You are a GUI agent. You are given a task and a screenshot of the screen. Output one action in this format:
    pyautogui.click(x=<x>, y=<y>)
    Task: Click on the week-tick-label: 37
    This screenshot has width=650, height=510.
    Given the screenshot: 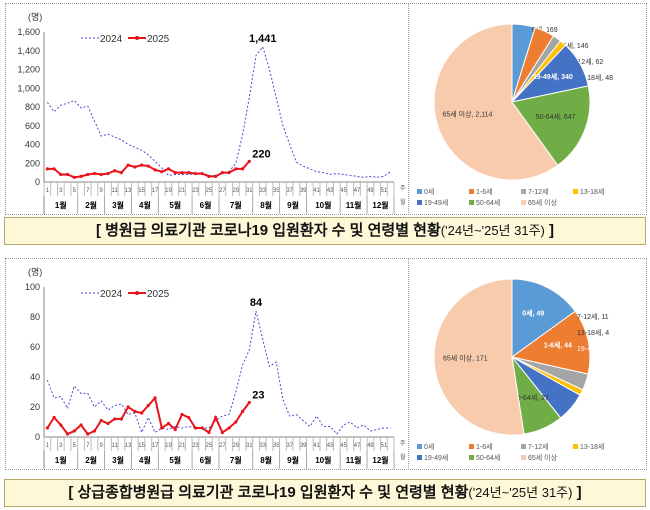 What is the action you would take?
    pyautogui.click(x=289, y=446)
    